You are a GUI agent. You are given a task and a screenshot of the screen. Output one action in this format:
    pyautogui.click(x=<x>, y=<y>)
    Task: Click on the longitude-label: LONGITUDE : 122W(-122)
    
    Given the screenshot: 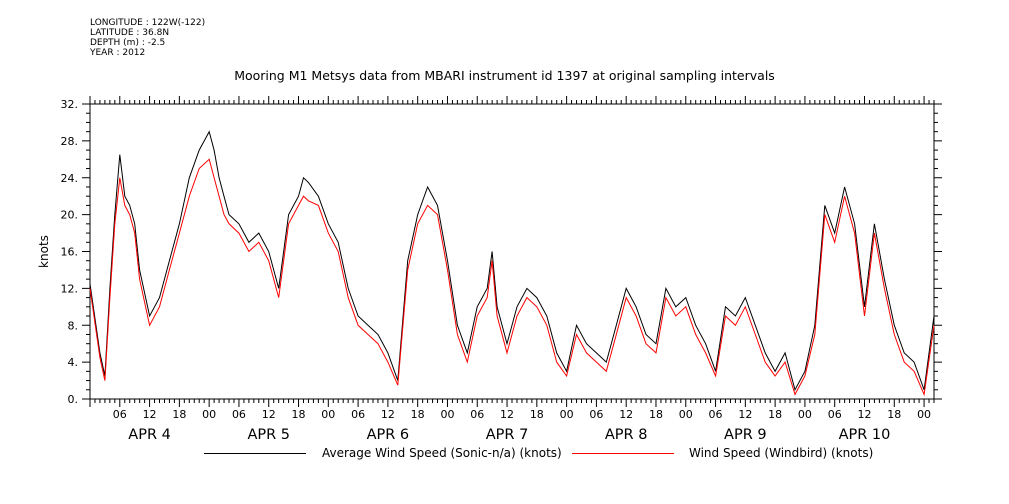 What is the action you would take?
    pyautogui.click(x=148, y=23)
    